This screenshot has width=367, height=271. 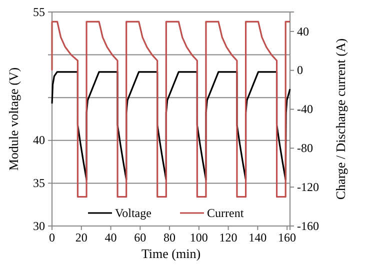 What do you see at coordinates (13, 119) in the screenshot?
I see `y-axis-title: Module voltage (V)` at bounding box center [13, 119].